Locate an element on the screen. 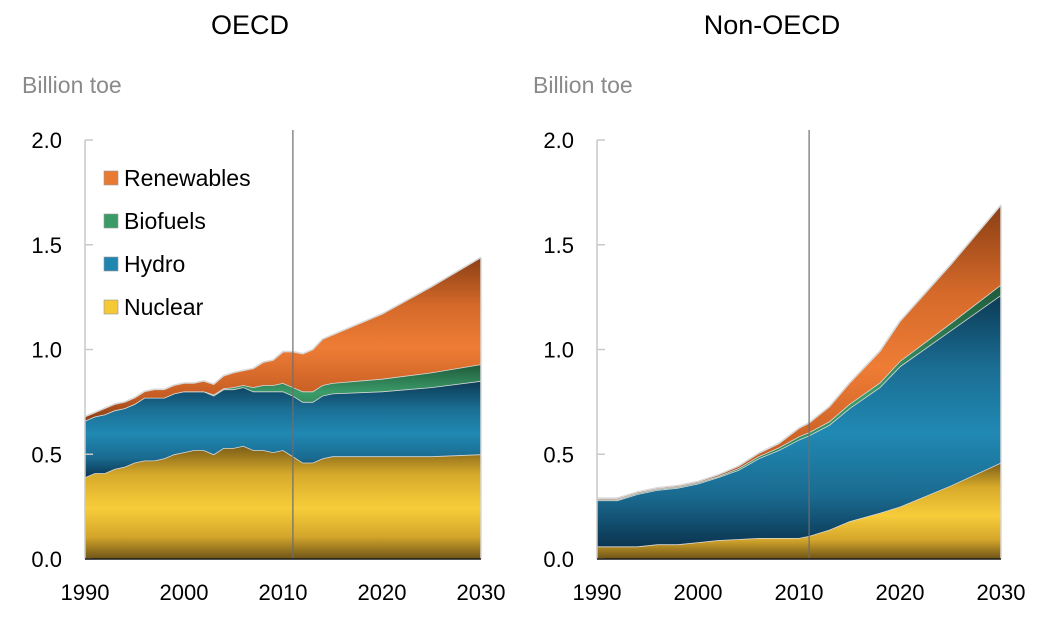 This screenshot has width=1059, height=622. legend-item-hydro: Hydro is located at coordinates (144, 264).